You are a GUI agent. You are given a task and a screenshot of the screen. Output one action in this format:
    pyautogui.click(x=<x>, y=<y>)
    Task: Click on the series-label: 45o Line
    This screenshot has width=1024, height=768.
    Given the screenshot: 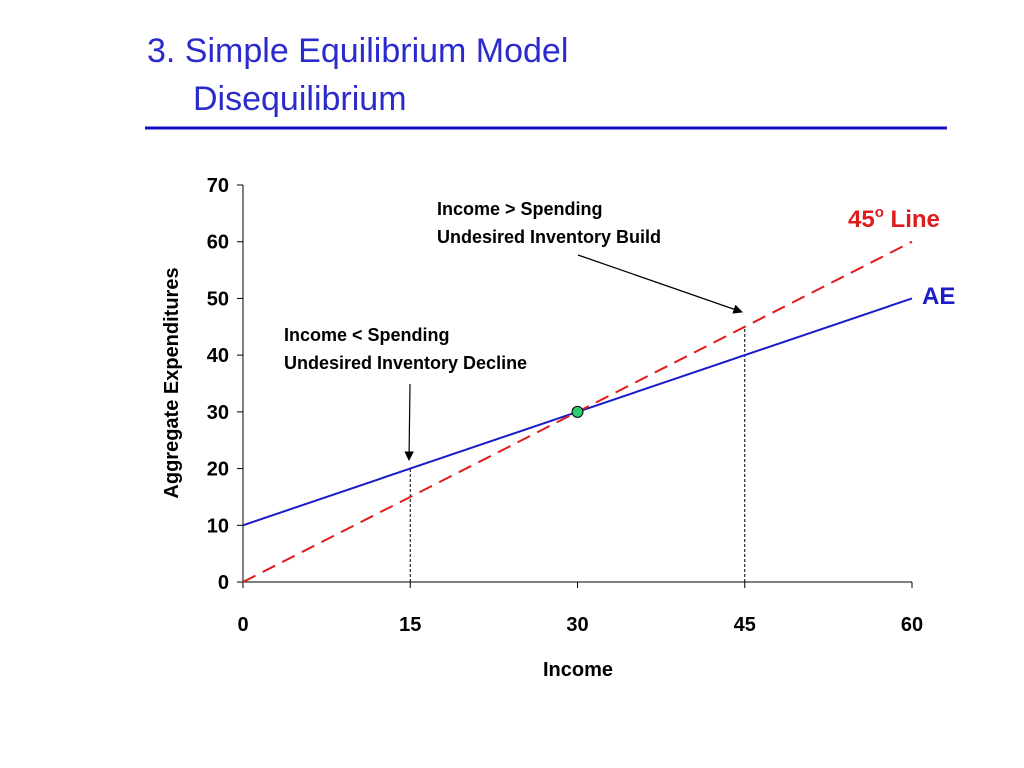 What is the action you would take?
    pyautogui.click(x=894, y=218)
    